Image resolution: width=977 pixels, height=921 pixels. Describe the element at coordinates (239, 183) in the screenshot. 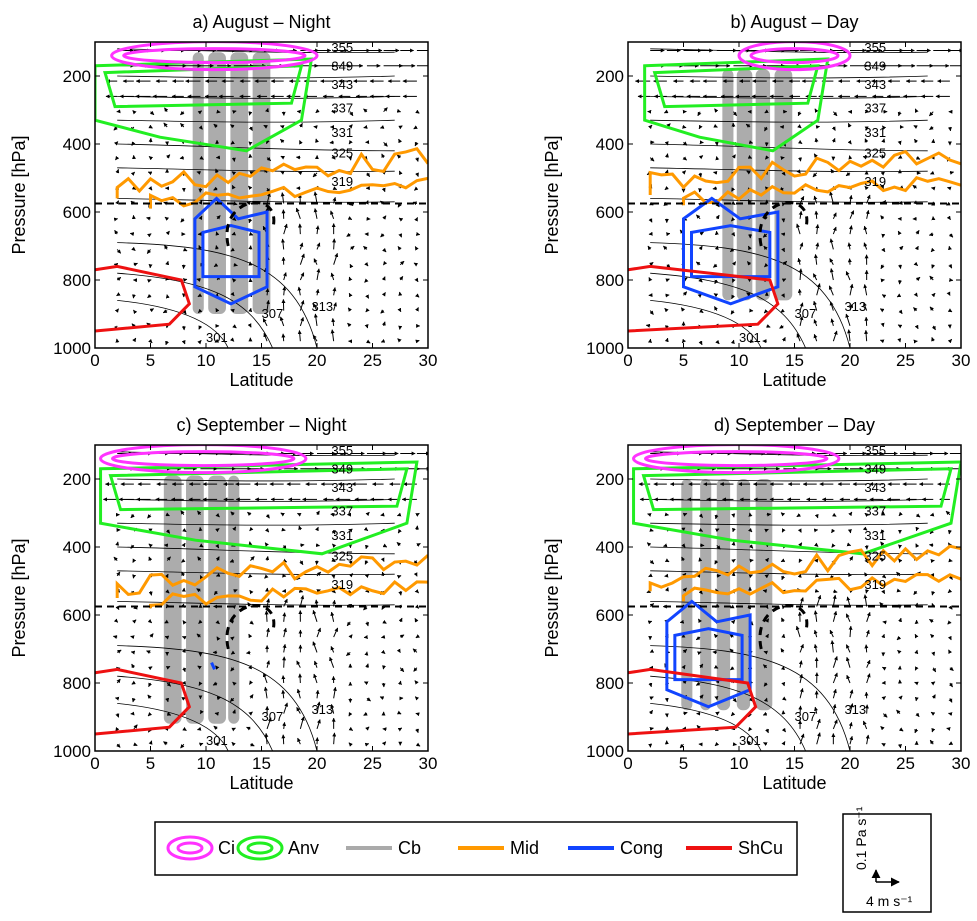

I see `cb-column` at that location.